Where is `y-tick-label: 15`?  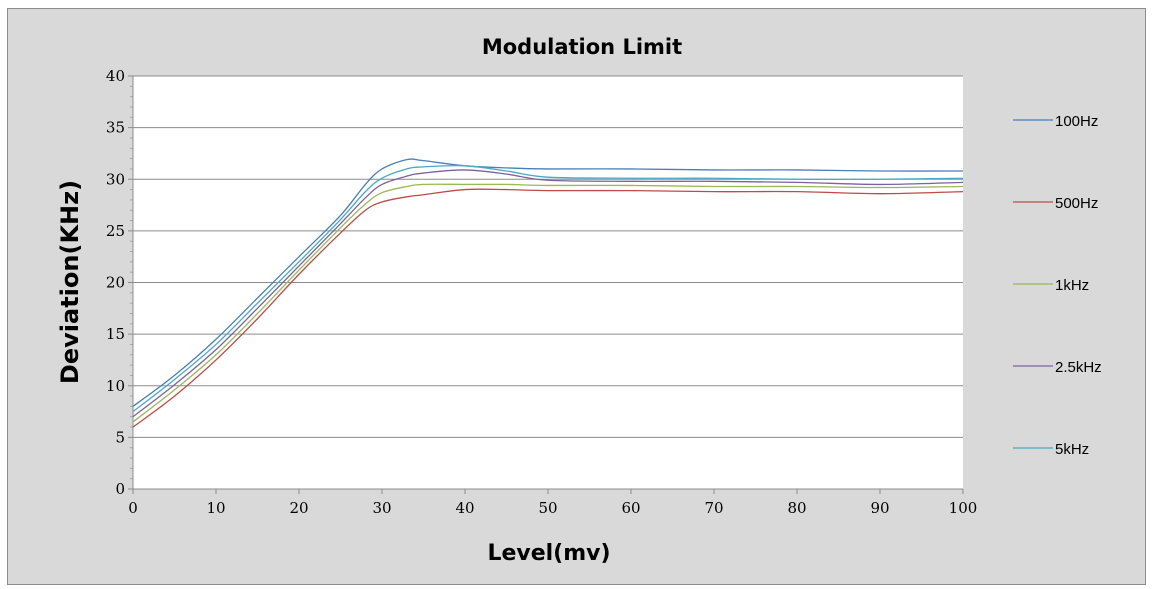
y-tick-label: 15 is located at coordinates (115, 334).